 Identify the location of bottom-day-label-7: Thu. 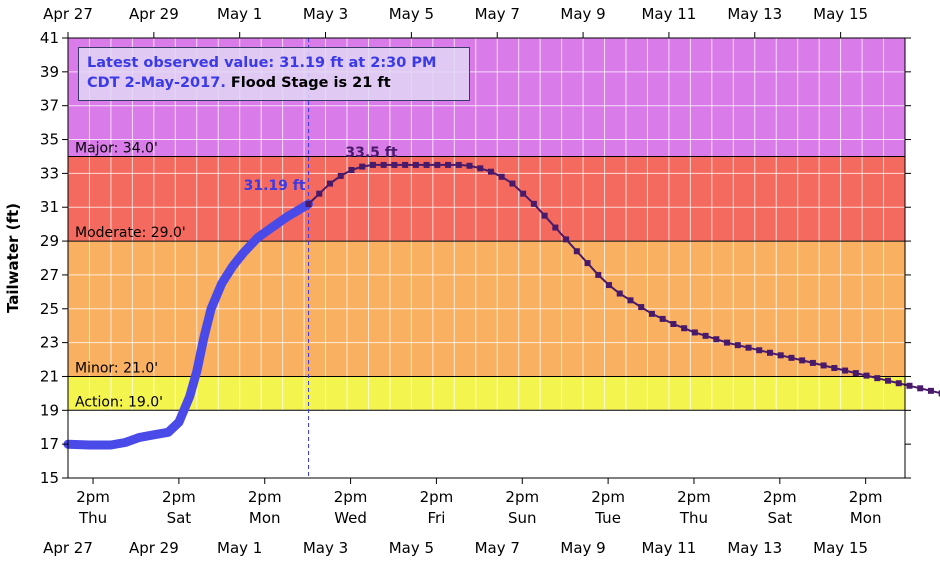
(693, 518).